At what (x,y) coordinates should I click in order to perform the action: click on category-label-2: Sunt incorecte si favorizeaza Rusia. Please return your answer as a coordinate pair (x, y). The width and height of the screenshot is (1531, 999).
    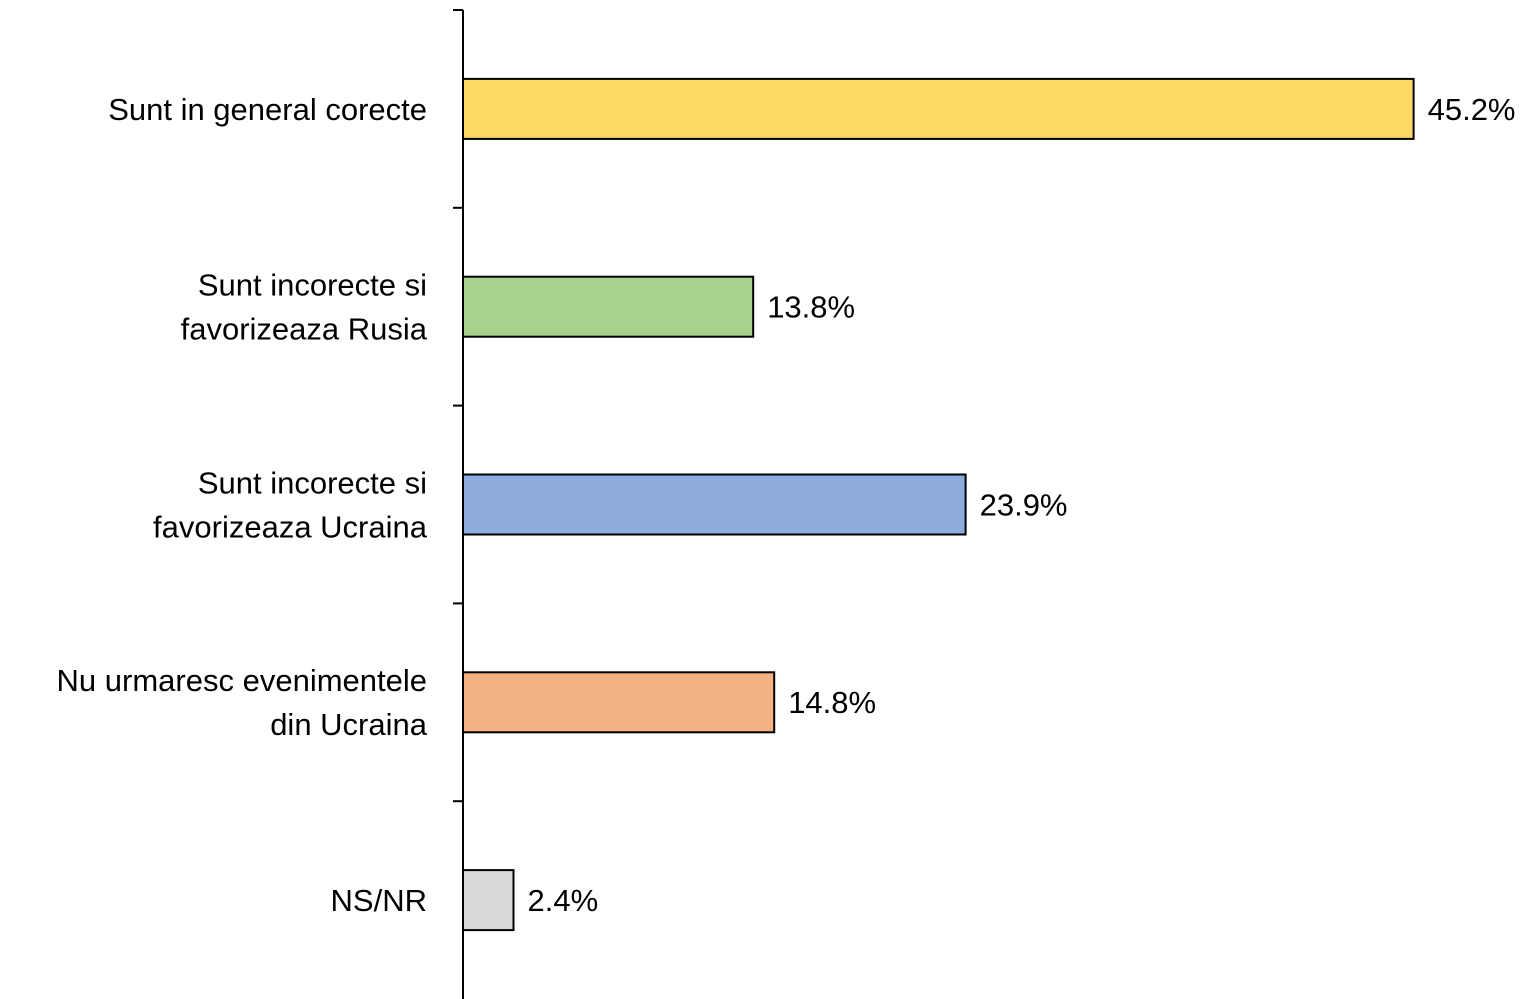
    Looking at the image, I should click on (304, 307).